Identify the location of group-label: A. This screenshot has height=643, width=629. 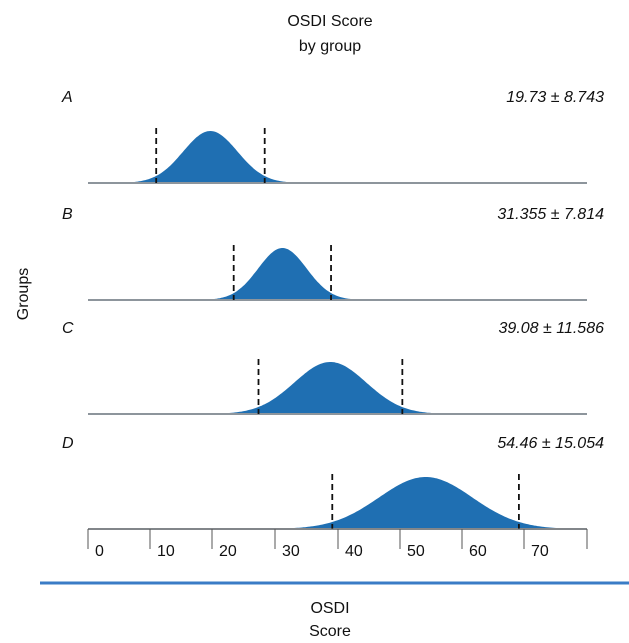
(67, 97).